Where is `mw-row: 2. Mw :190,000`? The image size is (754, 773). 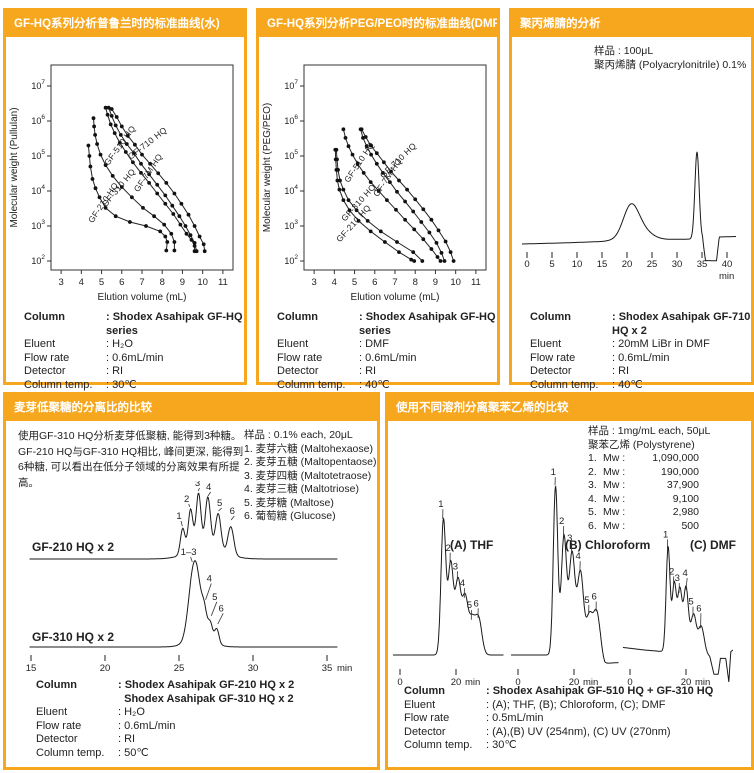
mw-row: 2. Mw :190,000 is located at coordinates (643, 471).